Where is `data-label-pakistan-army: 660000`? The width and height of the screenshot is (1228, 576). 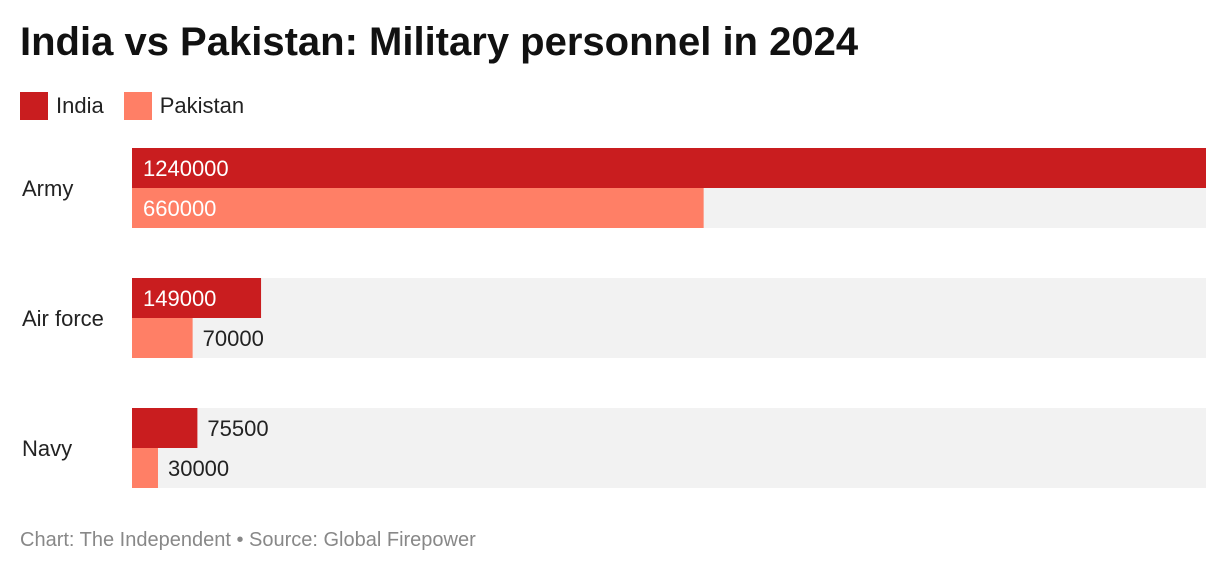
data-label-pakistan-army: 660000 is located at coordinates (179, 208).